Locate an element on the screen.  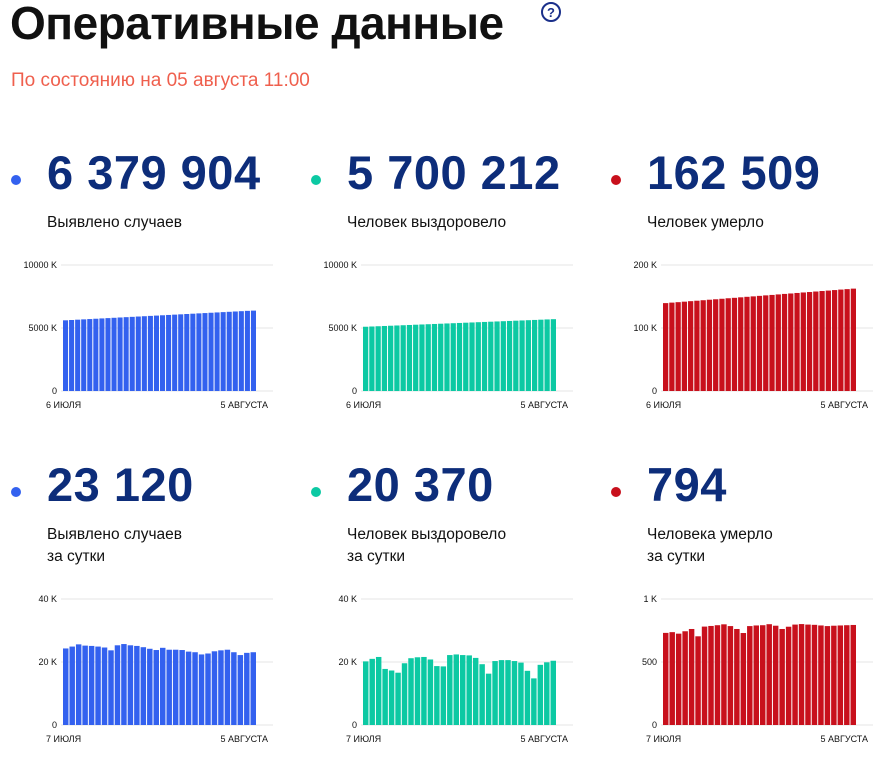
chart-daily-deaths: 0 500 1 K 7 ИЮЛЯ 5 АВГУСТА is located at coordinates (746, 669).